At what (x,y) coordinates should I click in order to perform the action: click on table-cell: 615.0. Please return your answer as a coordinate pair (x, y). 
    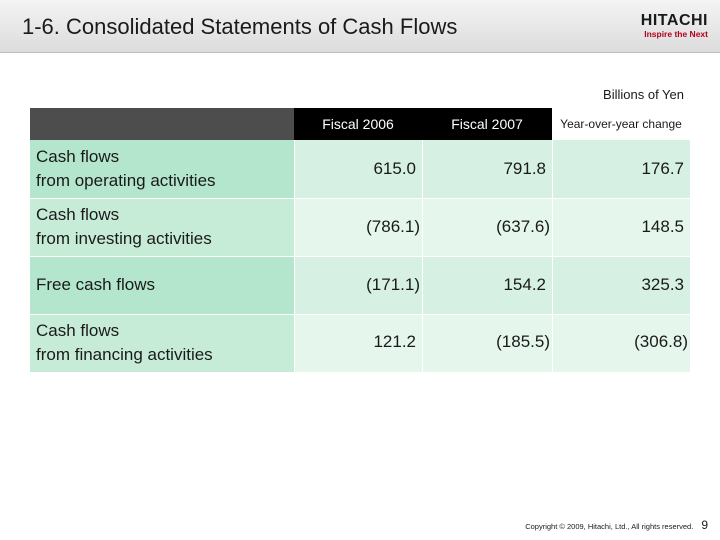
    Looking at the image, I should click on (358, 169).